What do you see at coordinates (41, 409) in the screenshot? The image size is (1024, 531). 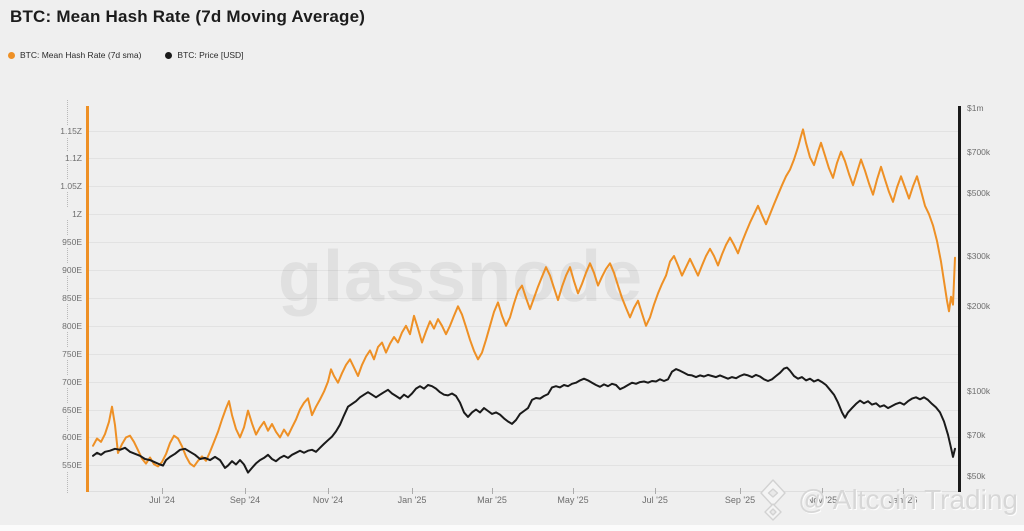 I see `y-left-tick-label: 650E` at bounding box center [41, 409].